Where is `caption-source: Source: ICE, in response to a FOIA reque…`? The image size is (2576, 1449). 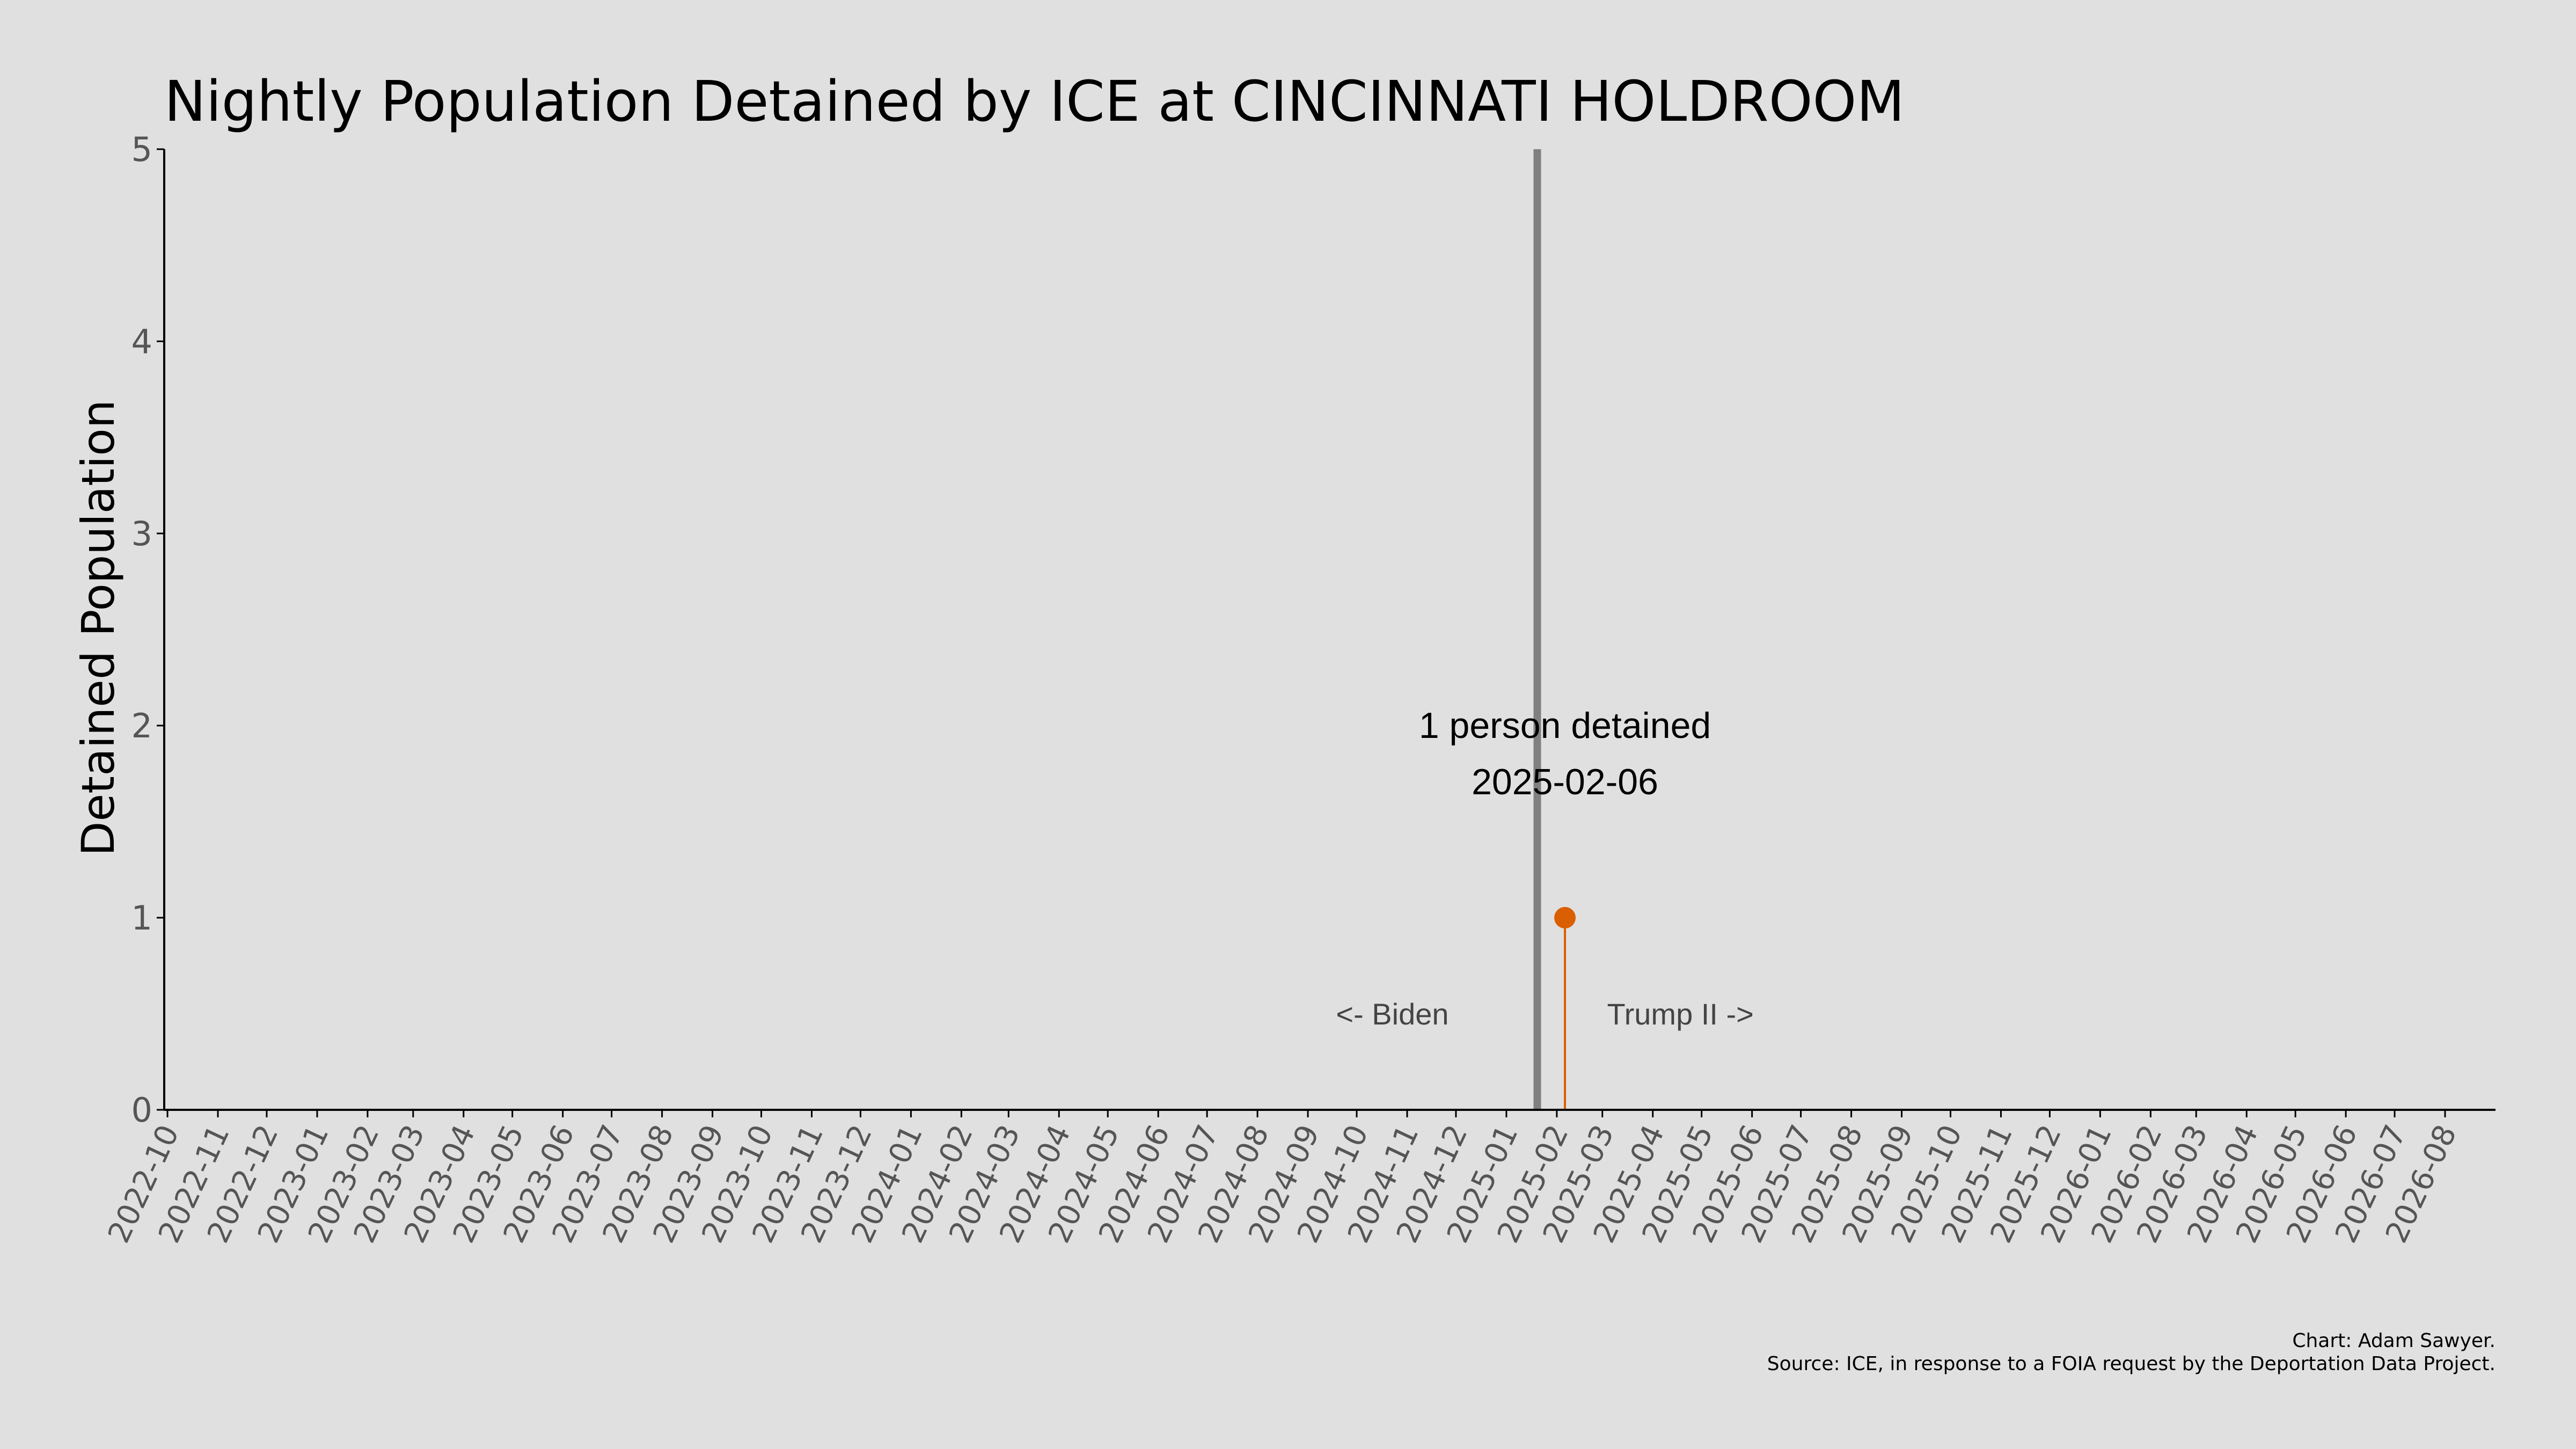
caption-source: Source: ICE, in response to a FOIA reque… is located at coordinates (2131, 1364).